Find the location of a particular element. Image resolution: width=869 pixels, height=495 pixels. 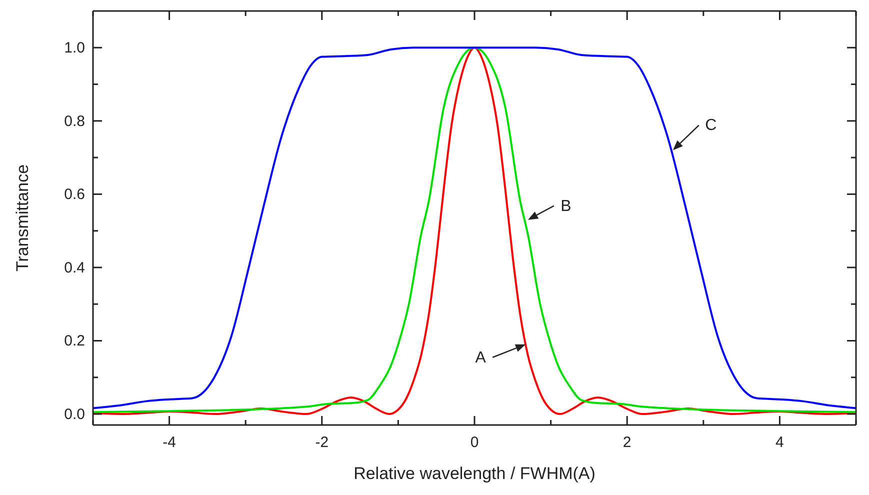

x-tick-label: -2 is located at coordinates (322, 442).